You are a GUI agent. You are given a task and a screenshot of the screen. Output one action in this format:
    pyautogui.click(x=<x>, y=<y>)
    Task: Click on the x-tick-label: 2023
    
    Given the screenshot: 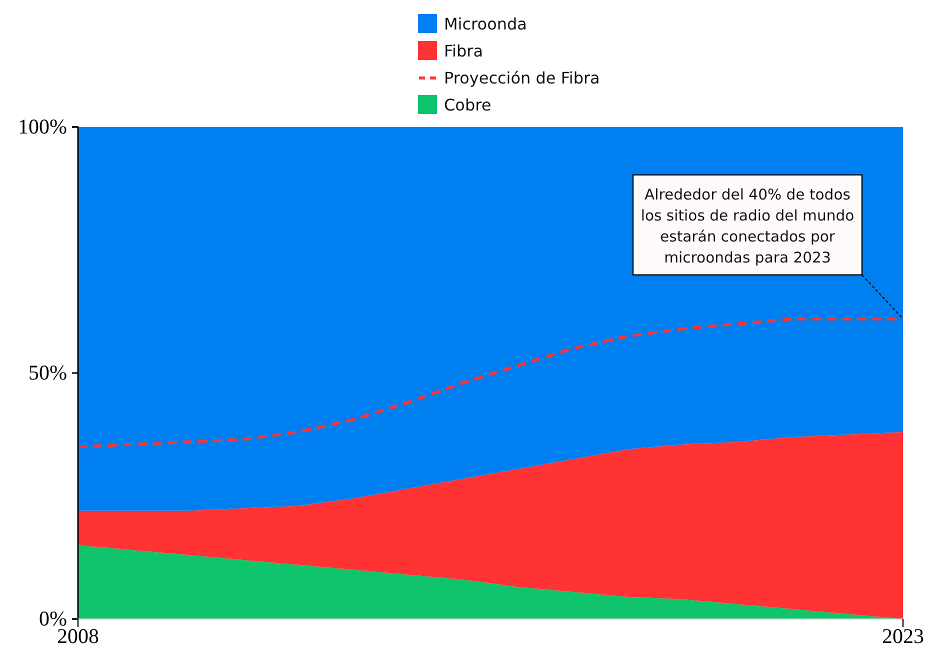 What is the action you would take?
    pyautogui.click(x=903, y=635)
    